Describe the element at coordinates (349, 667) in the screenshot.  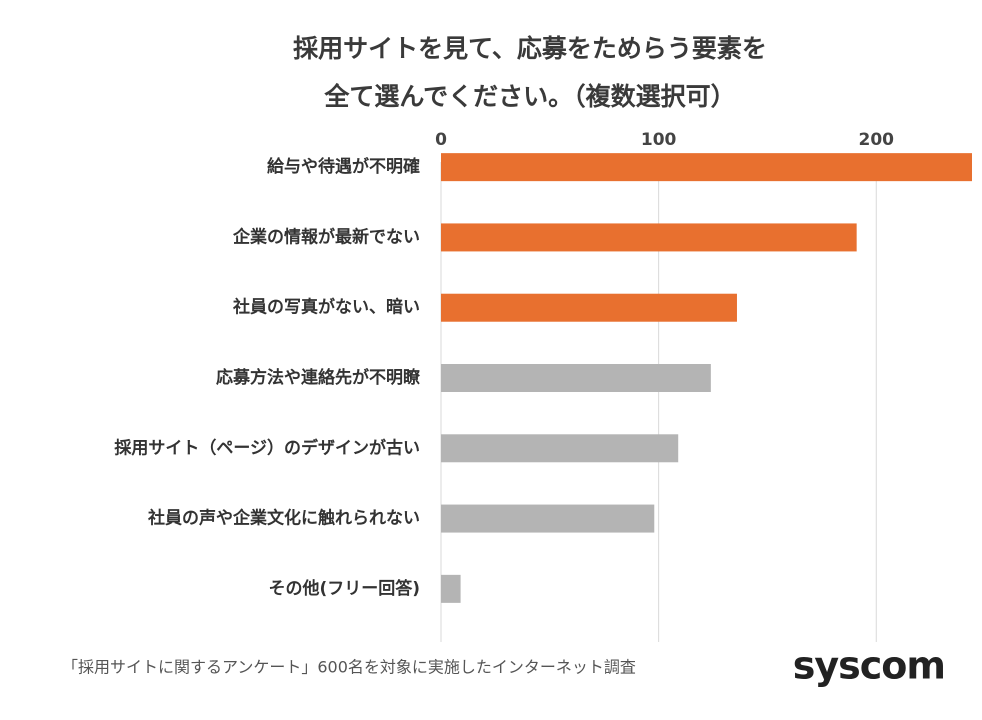
I see `footnote: 「採用サイトに関するアンケート」600名を対象に実施したインターネット調査` at that location.